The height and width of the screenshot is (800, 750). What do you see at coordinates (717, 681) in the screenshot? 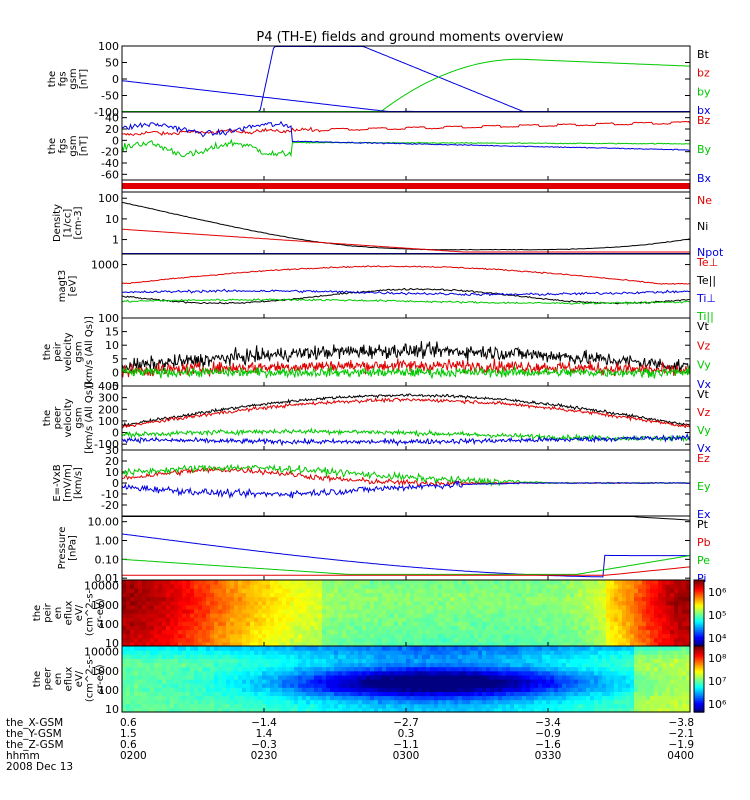
I see `colorbar-label: 10⁷` at bounding box center [717, 681].